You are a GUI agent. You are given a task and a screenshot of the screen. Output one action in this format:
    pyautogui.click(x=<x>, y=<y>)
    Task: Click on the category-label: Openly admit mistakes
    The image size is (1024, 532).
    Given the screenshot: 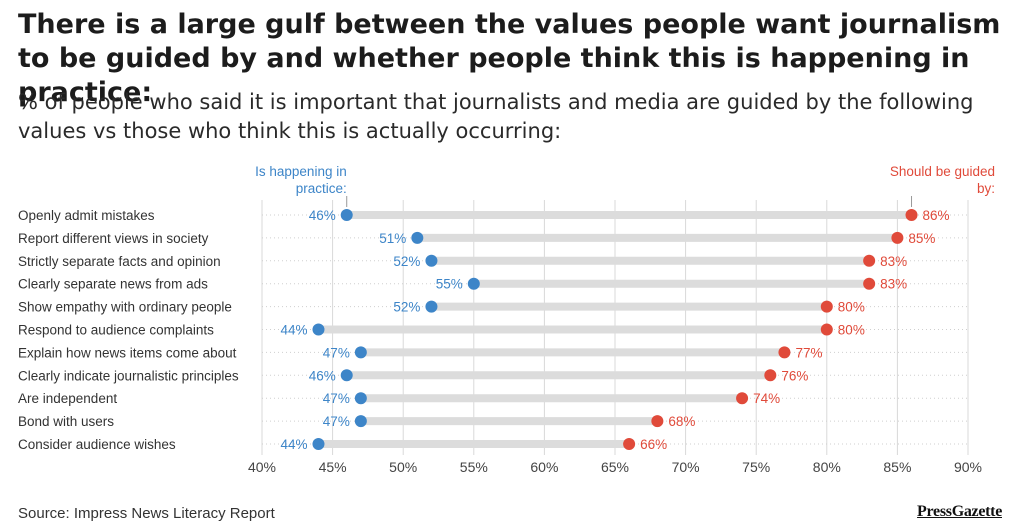 What is the action you would take?
    pyautogui.click(x=86, y=215)
    